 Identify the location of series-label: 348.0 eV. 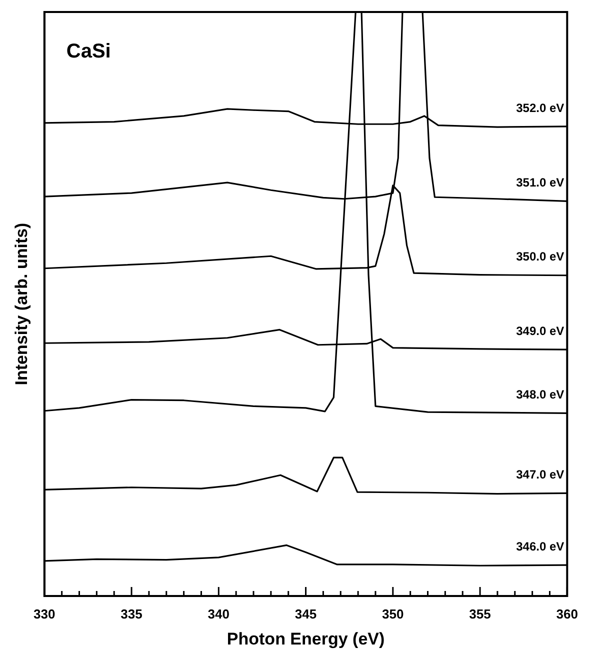
(540, 395).